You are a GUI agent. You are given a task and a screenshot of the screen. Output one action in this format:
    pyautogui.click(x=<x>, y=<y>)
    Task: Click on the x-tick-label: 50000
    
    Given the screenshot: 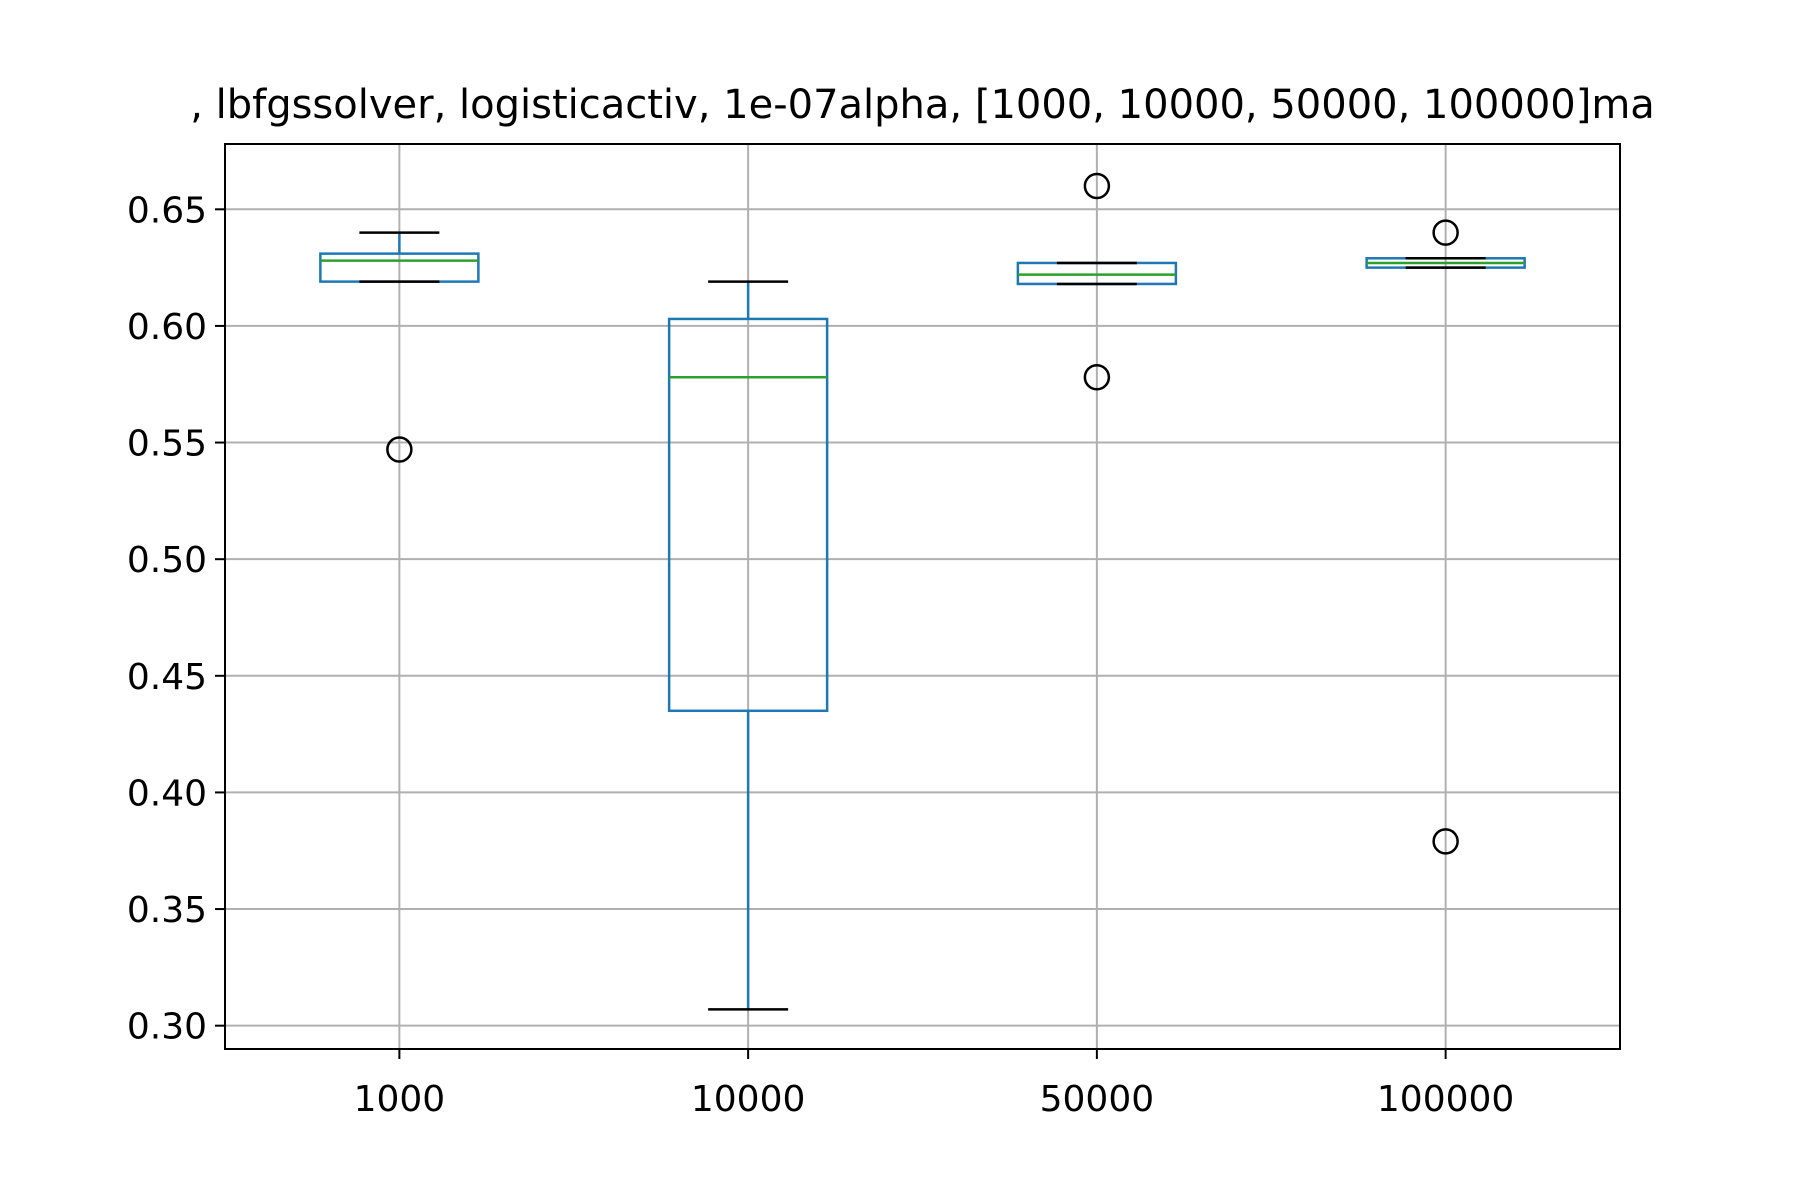 What is the action you would take?
    pyautogui.click(x=1097, y=1099)
    